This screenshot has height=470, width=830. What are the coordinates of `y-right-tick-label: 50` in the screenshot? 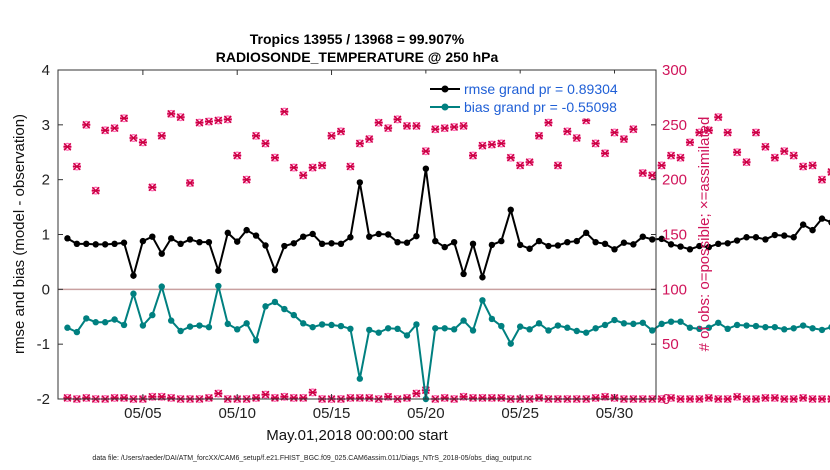 It's located at (670, 344).